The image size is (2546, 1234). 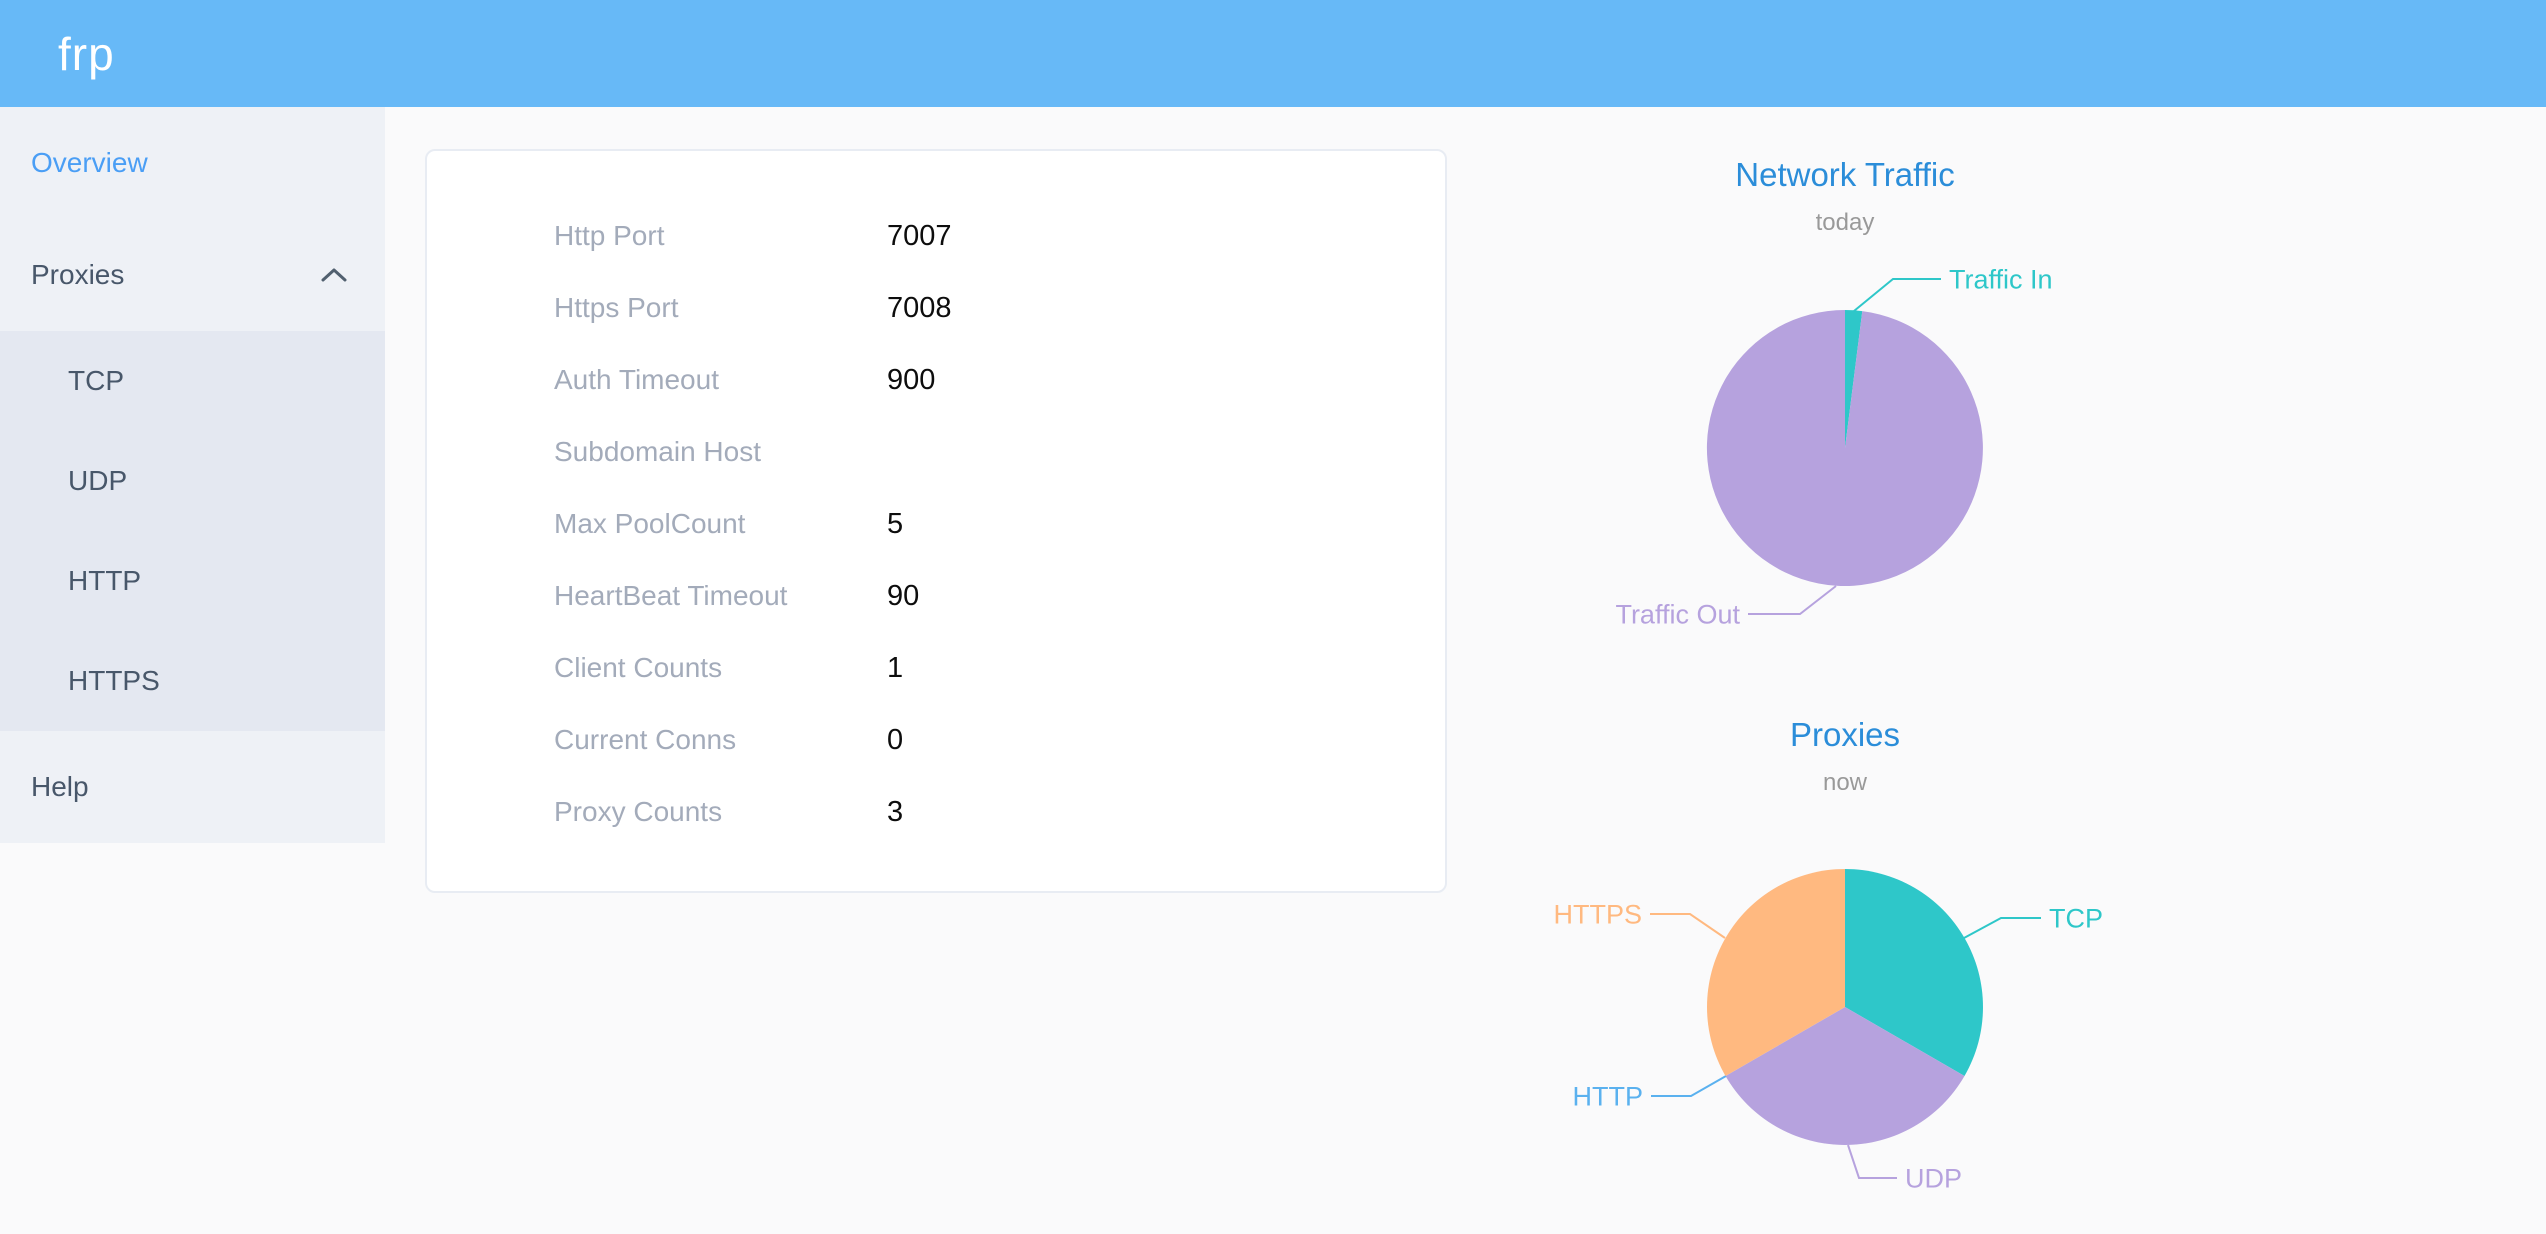 I want to click on config-value: 90, so click(x=903, y=595).